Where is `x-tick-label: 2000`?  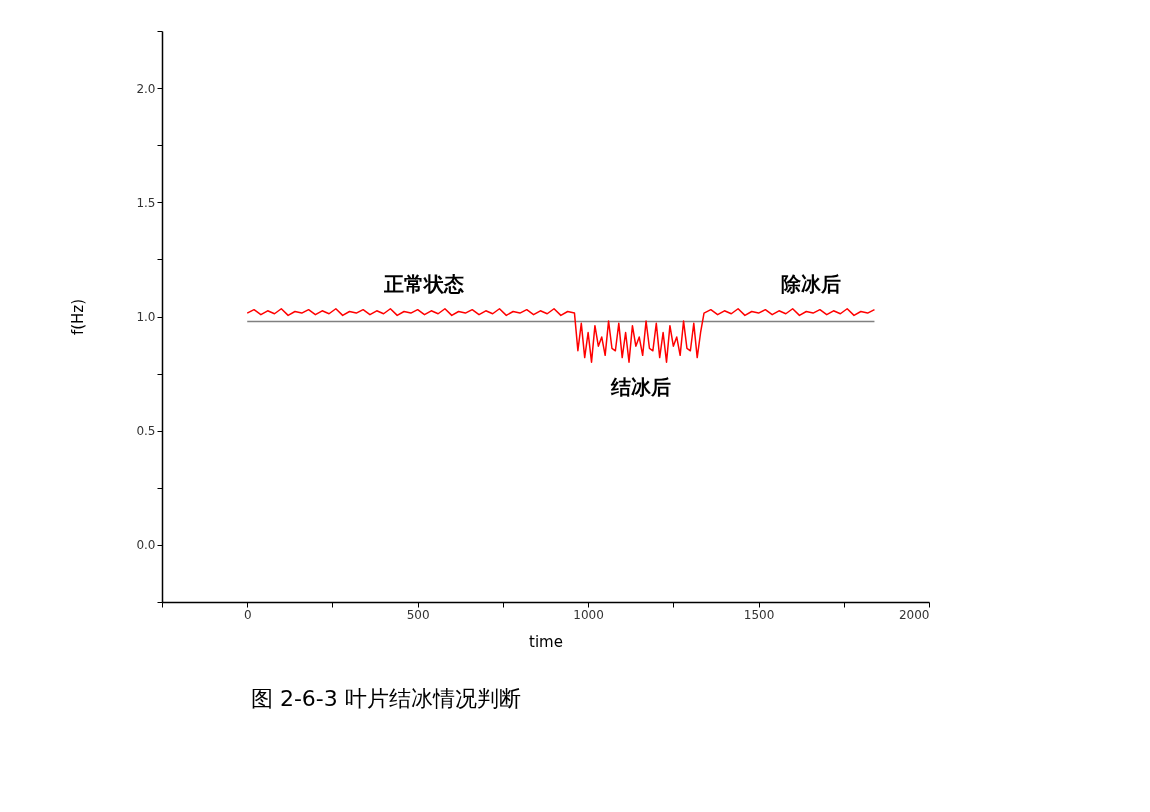
x-tick-label: 2000 is located at coordinates (914, 614).